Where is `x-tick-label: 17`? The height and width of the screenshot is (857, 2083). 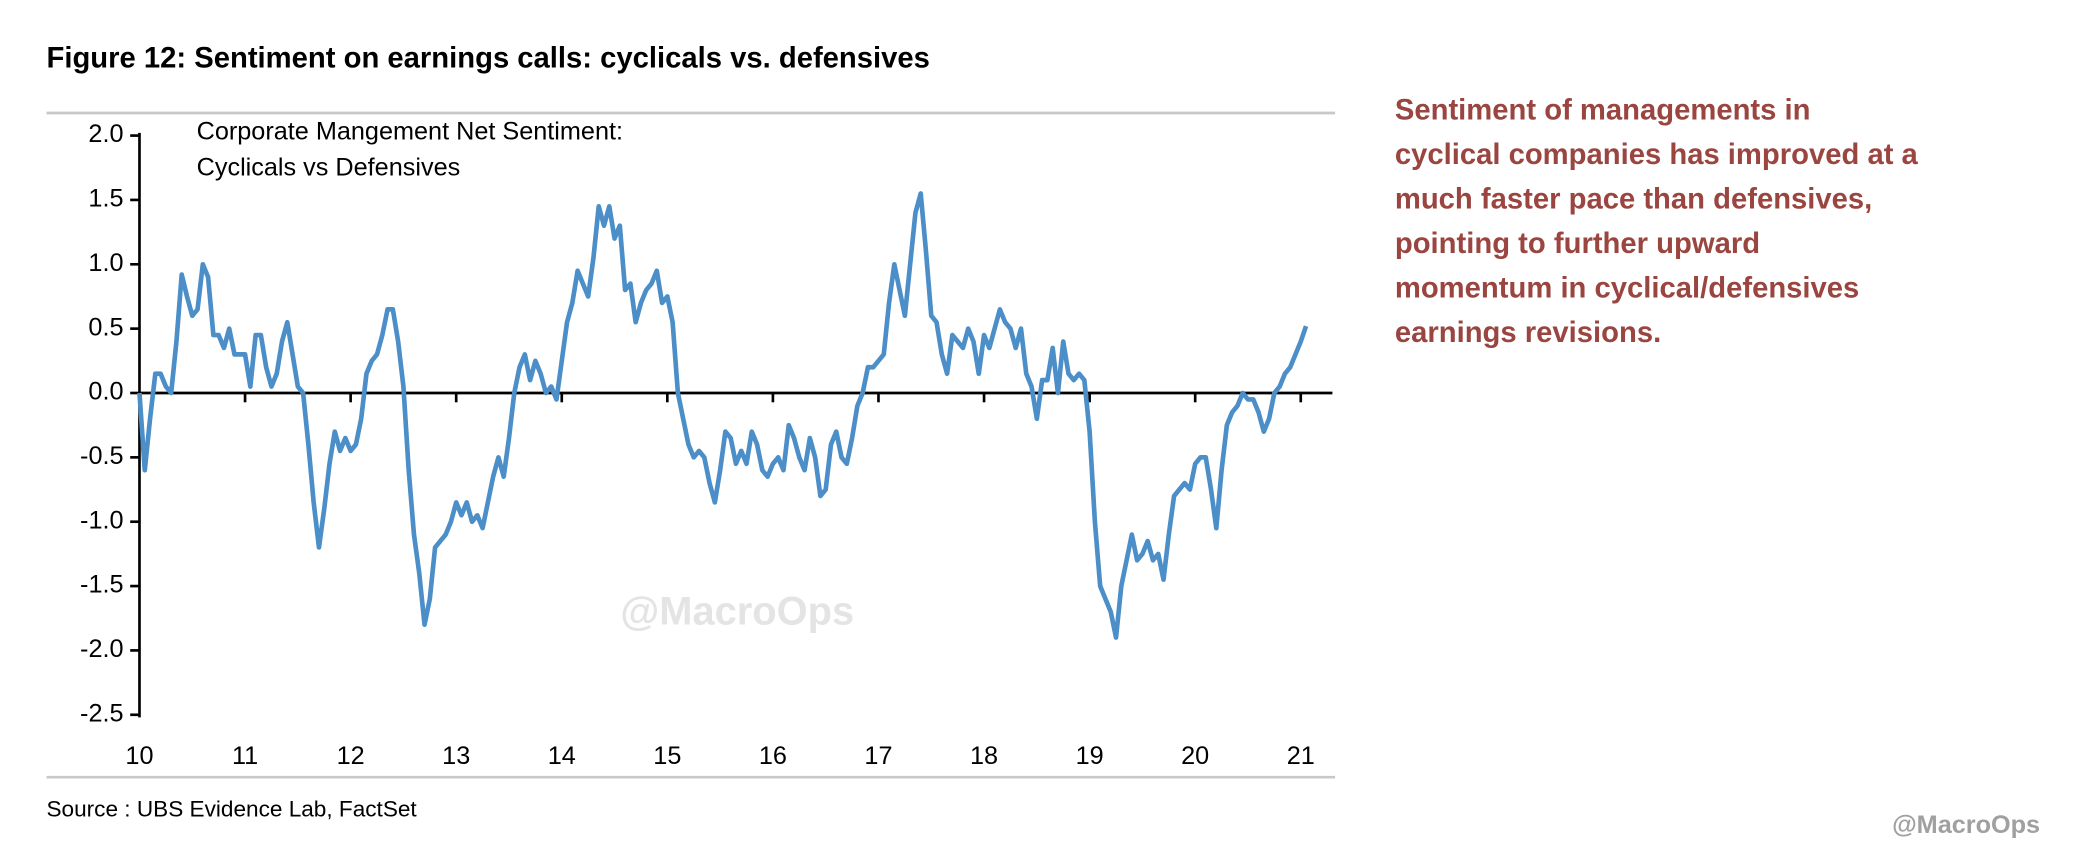
x-tick-label: 17 is located at coordinates (878, 756).